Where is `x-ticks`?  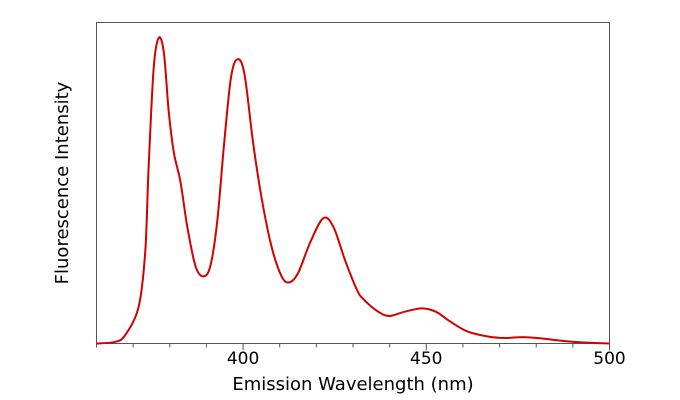 x-ticks is located at coordinates (353, 347).